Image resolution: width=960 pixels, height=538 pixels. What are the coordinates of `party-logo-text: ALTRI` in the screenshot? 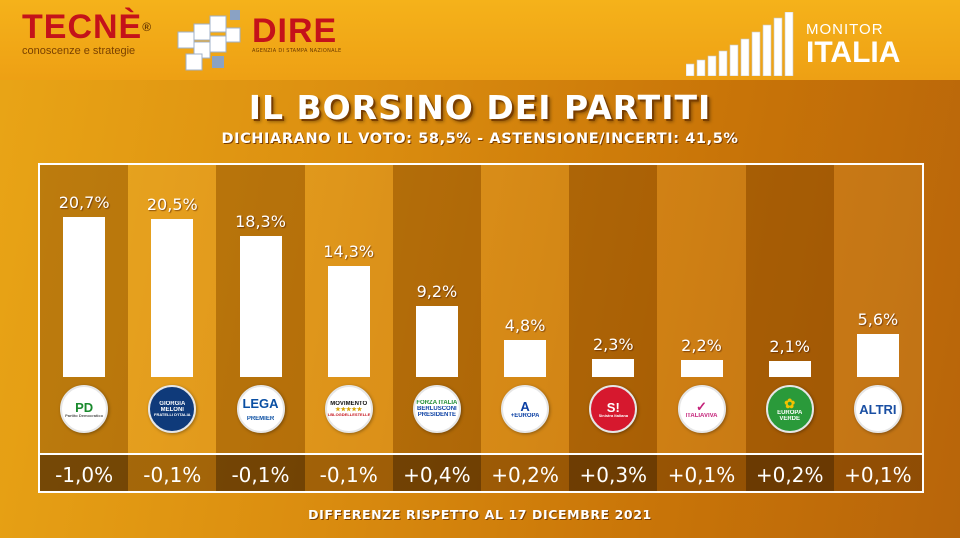 It's located at (878, 409).